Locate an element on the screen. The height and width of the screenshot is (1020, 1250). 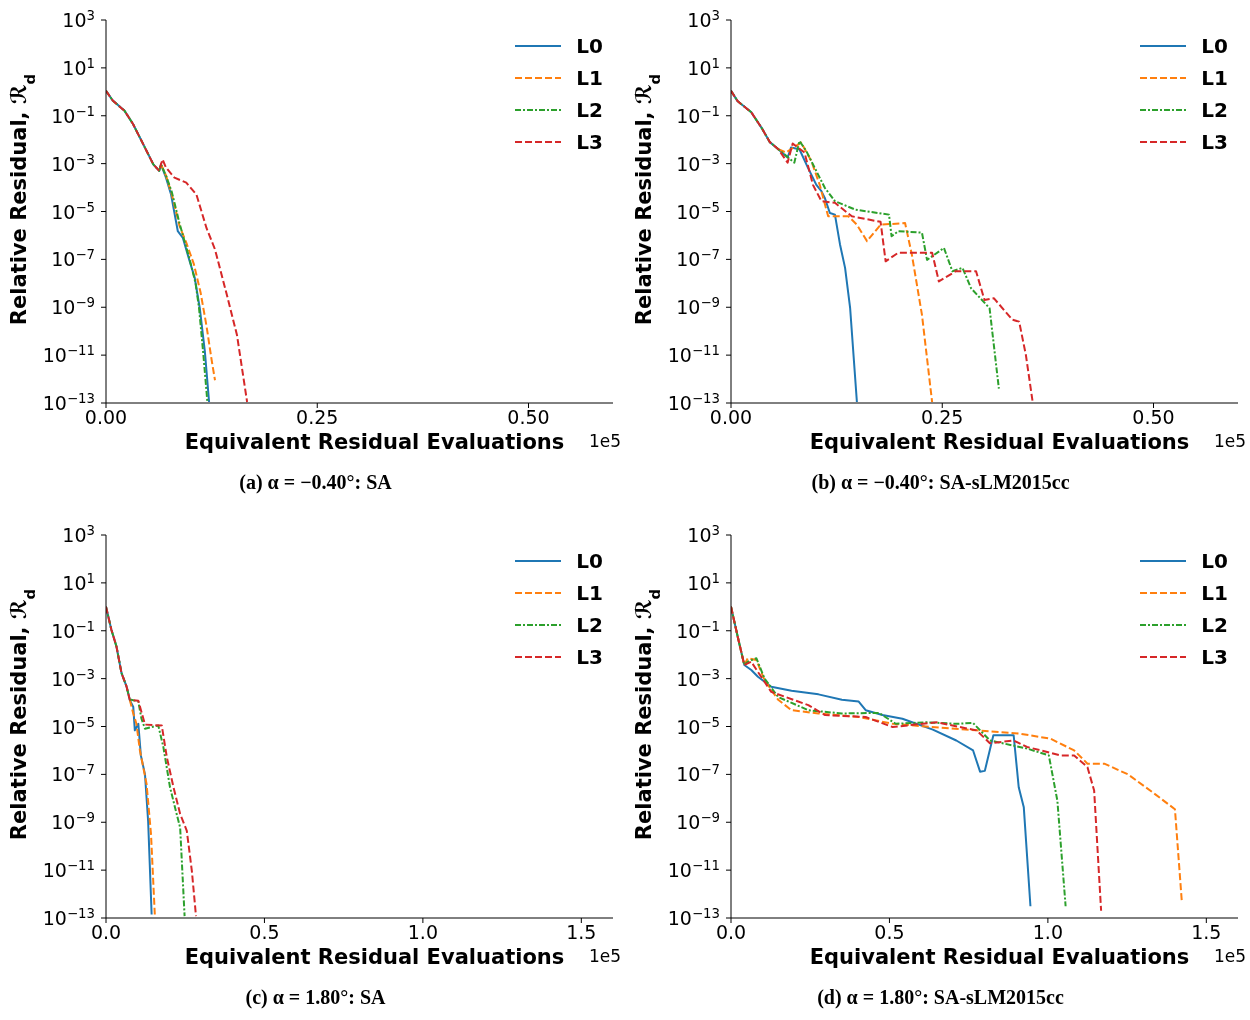
text: (a) α = −0.40°: SA is located at coordinates (315, 482).